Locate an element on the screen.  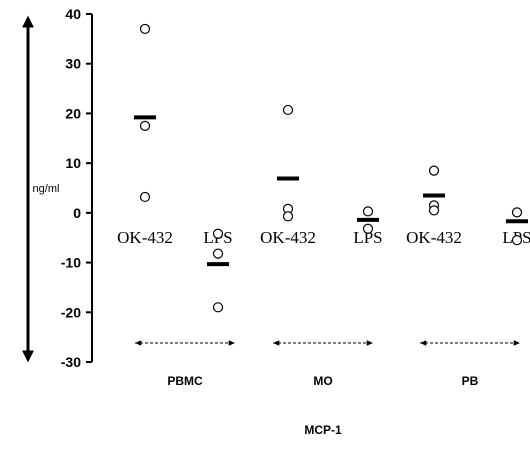
y-ticks: 40 30 20 10 0 -10 -20 -30 is located at coordinates (76, 188).